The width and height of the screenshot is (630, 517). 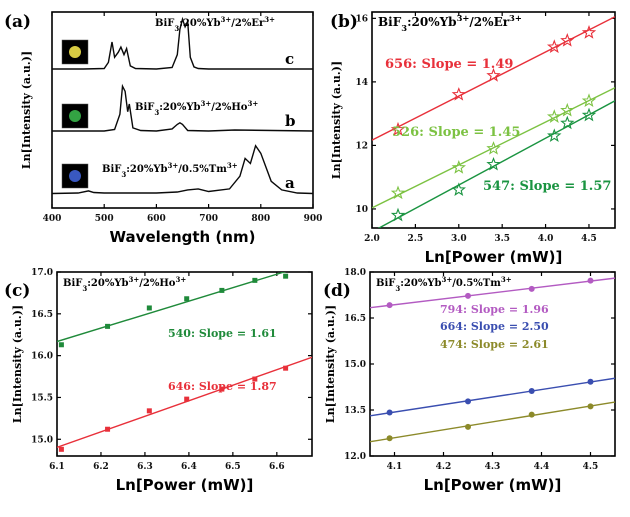 I want to click on panel-title: BiF3:20%Yb3+/2%Ho3+, so click(x=124, y=284).